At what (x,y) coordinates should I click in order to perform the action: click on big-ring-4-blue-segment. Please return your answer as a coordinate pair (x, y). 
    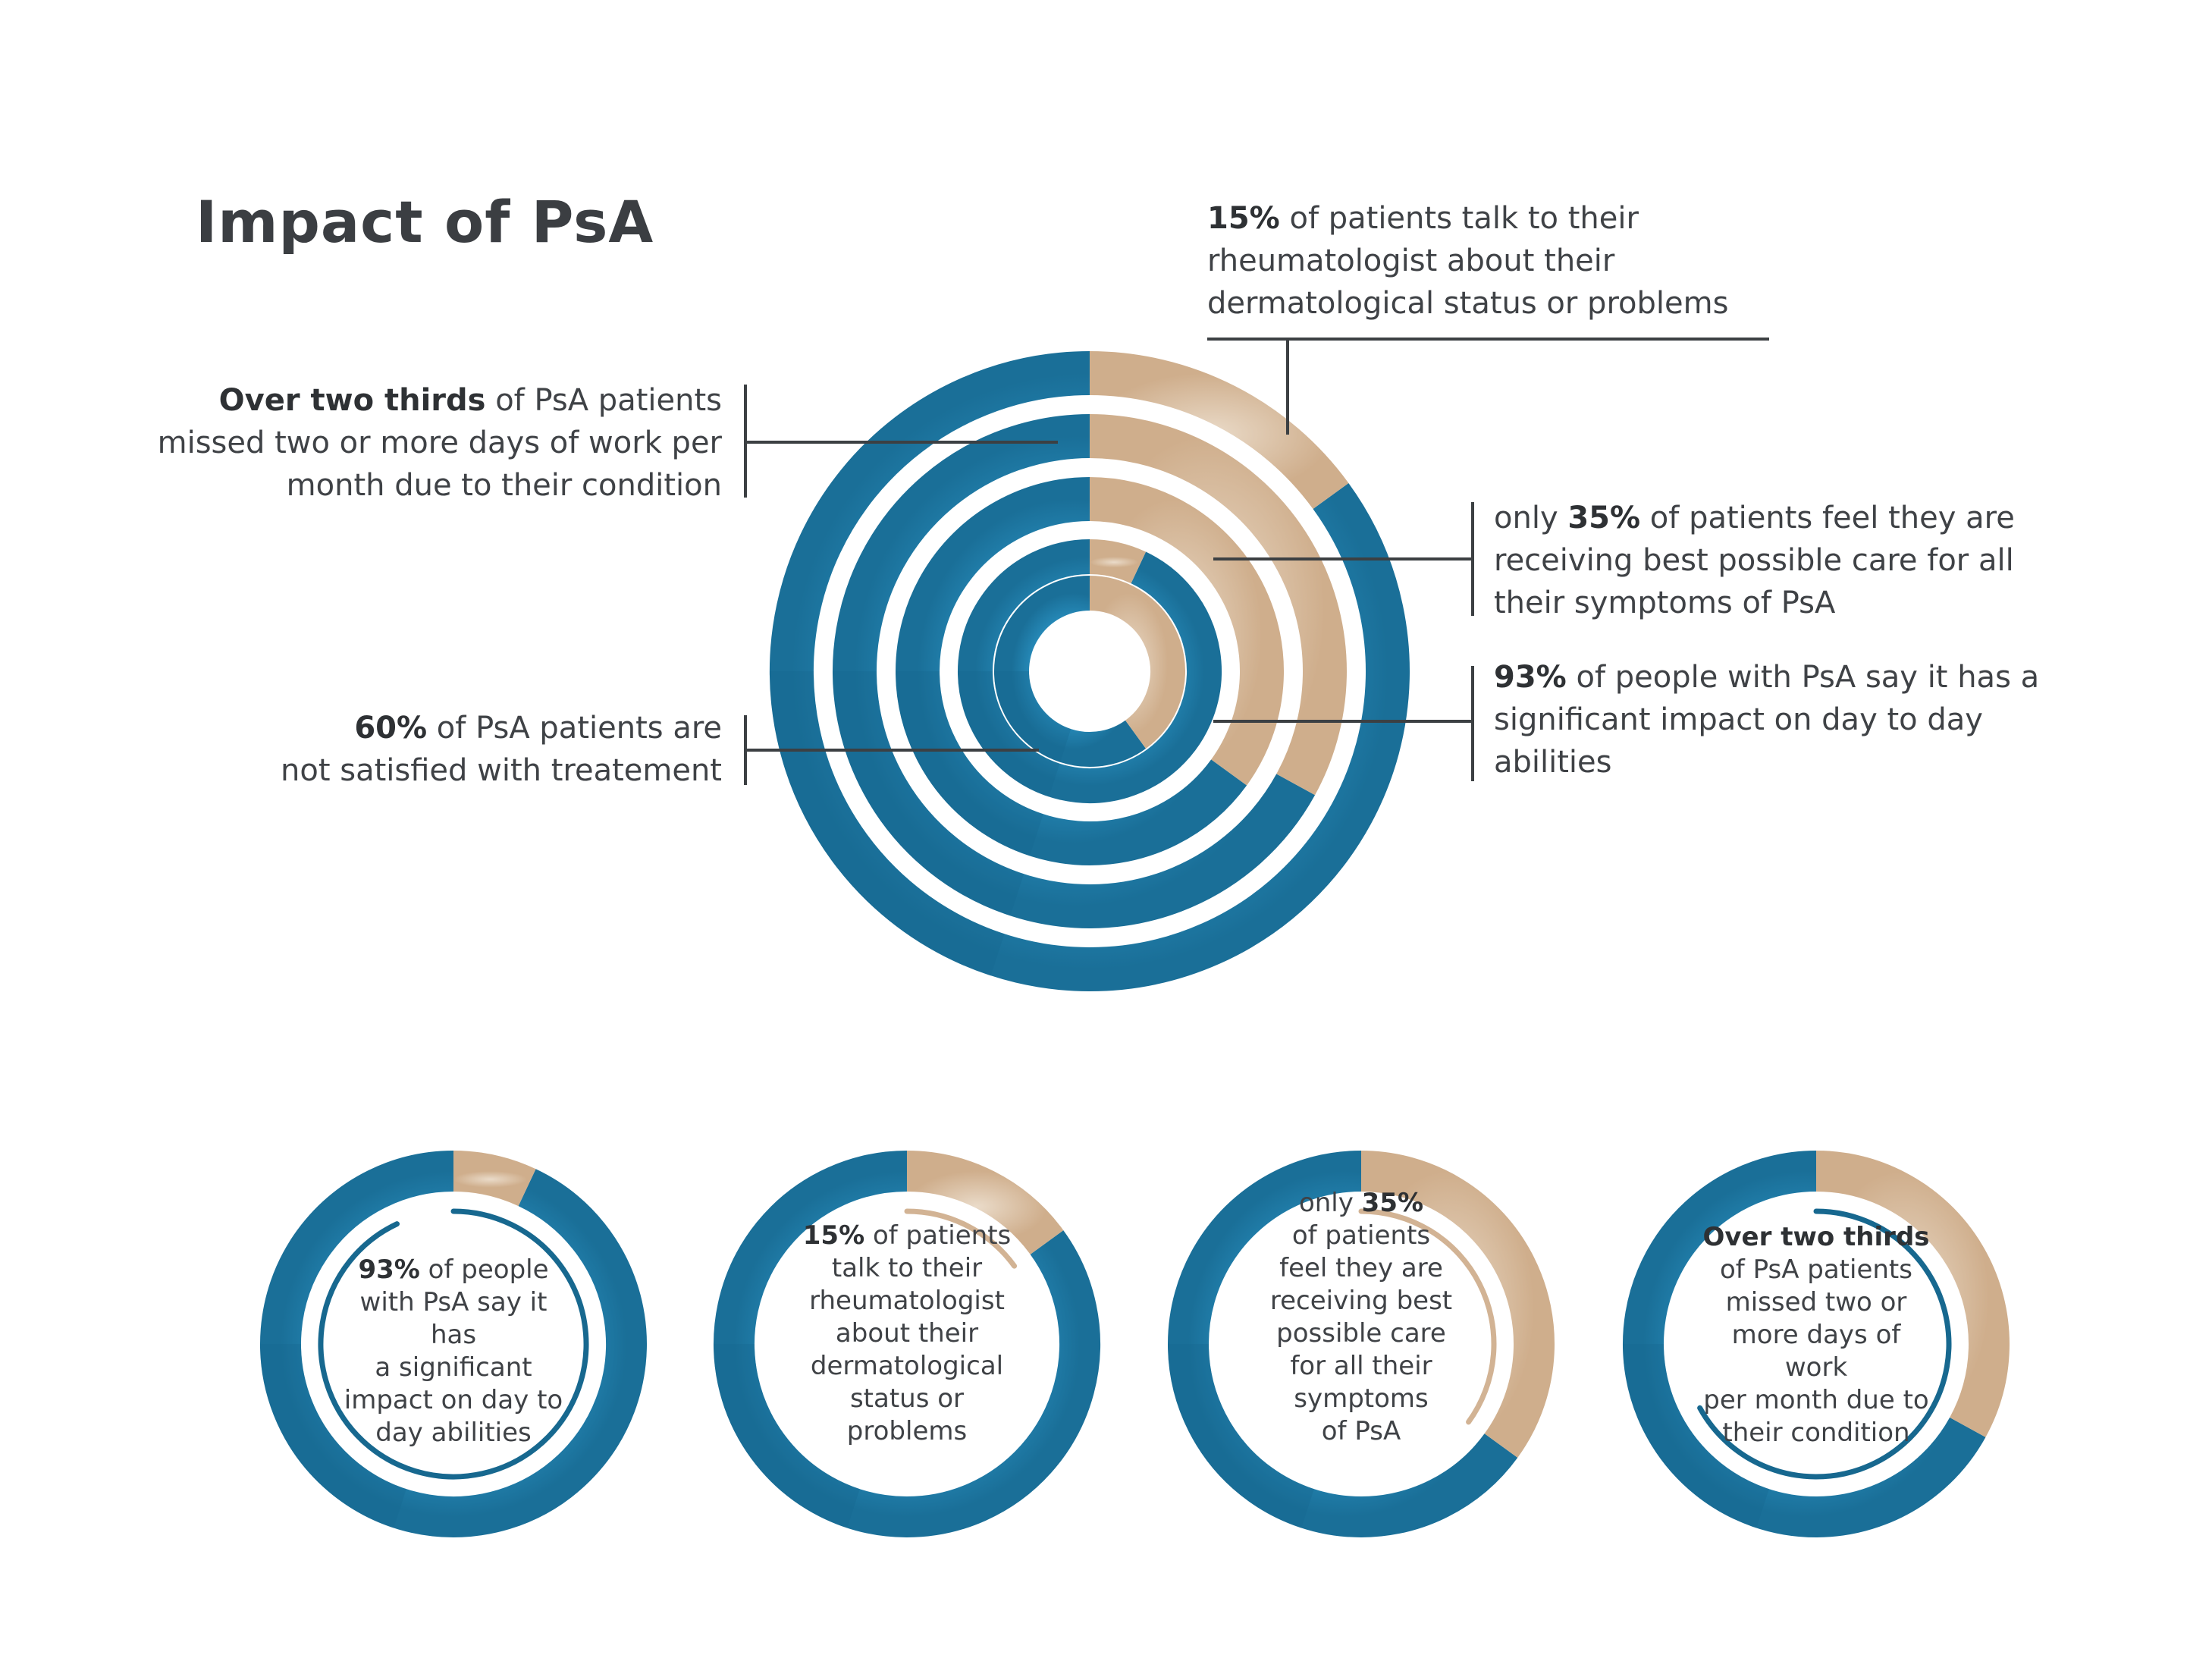
    Looking at the image, I should click on (1090, 671).